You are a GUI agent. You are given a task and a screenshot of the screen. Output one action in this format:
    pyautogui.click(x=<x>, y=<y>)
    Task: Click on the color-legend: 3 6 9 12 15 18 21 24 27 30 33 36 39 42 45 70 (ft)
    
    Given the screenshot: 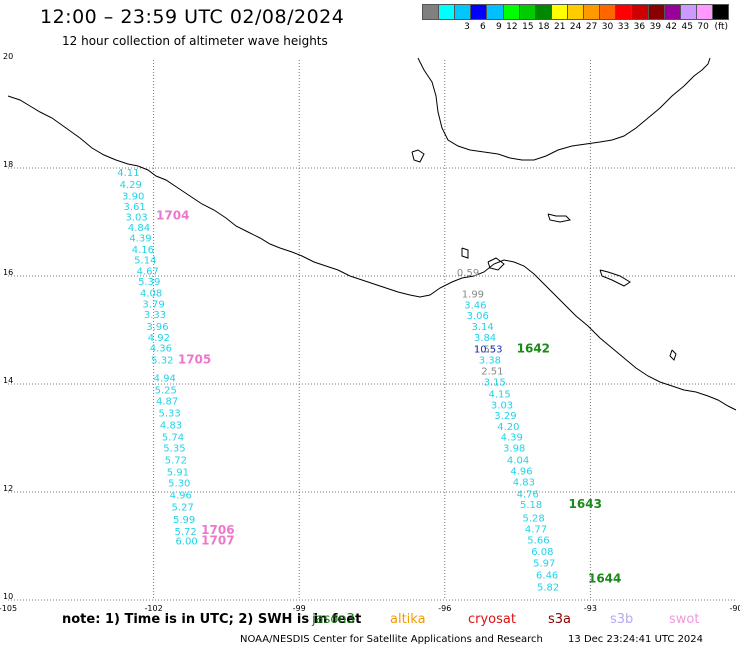 What is the action you would take?
    pyautogui.click(x=576, y=20)
    